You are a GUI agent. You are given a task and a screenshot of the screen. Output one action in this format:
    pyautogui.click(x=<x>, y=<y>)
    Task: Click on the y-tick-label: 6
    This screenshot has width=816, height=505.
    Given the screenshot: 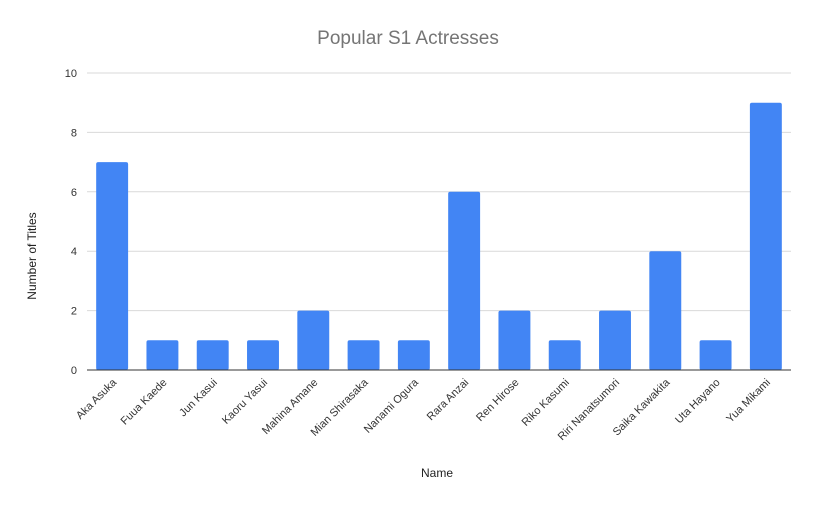 What is the action you would take?
    pyautogui.click(x=74, y=193)
    